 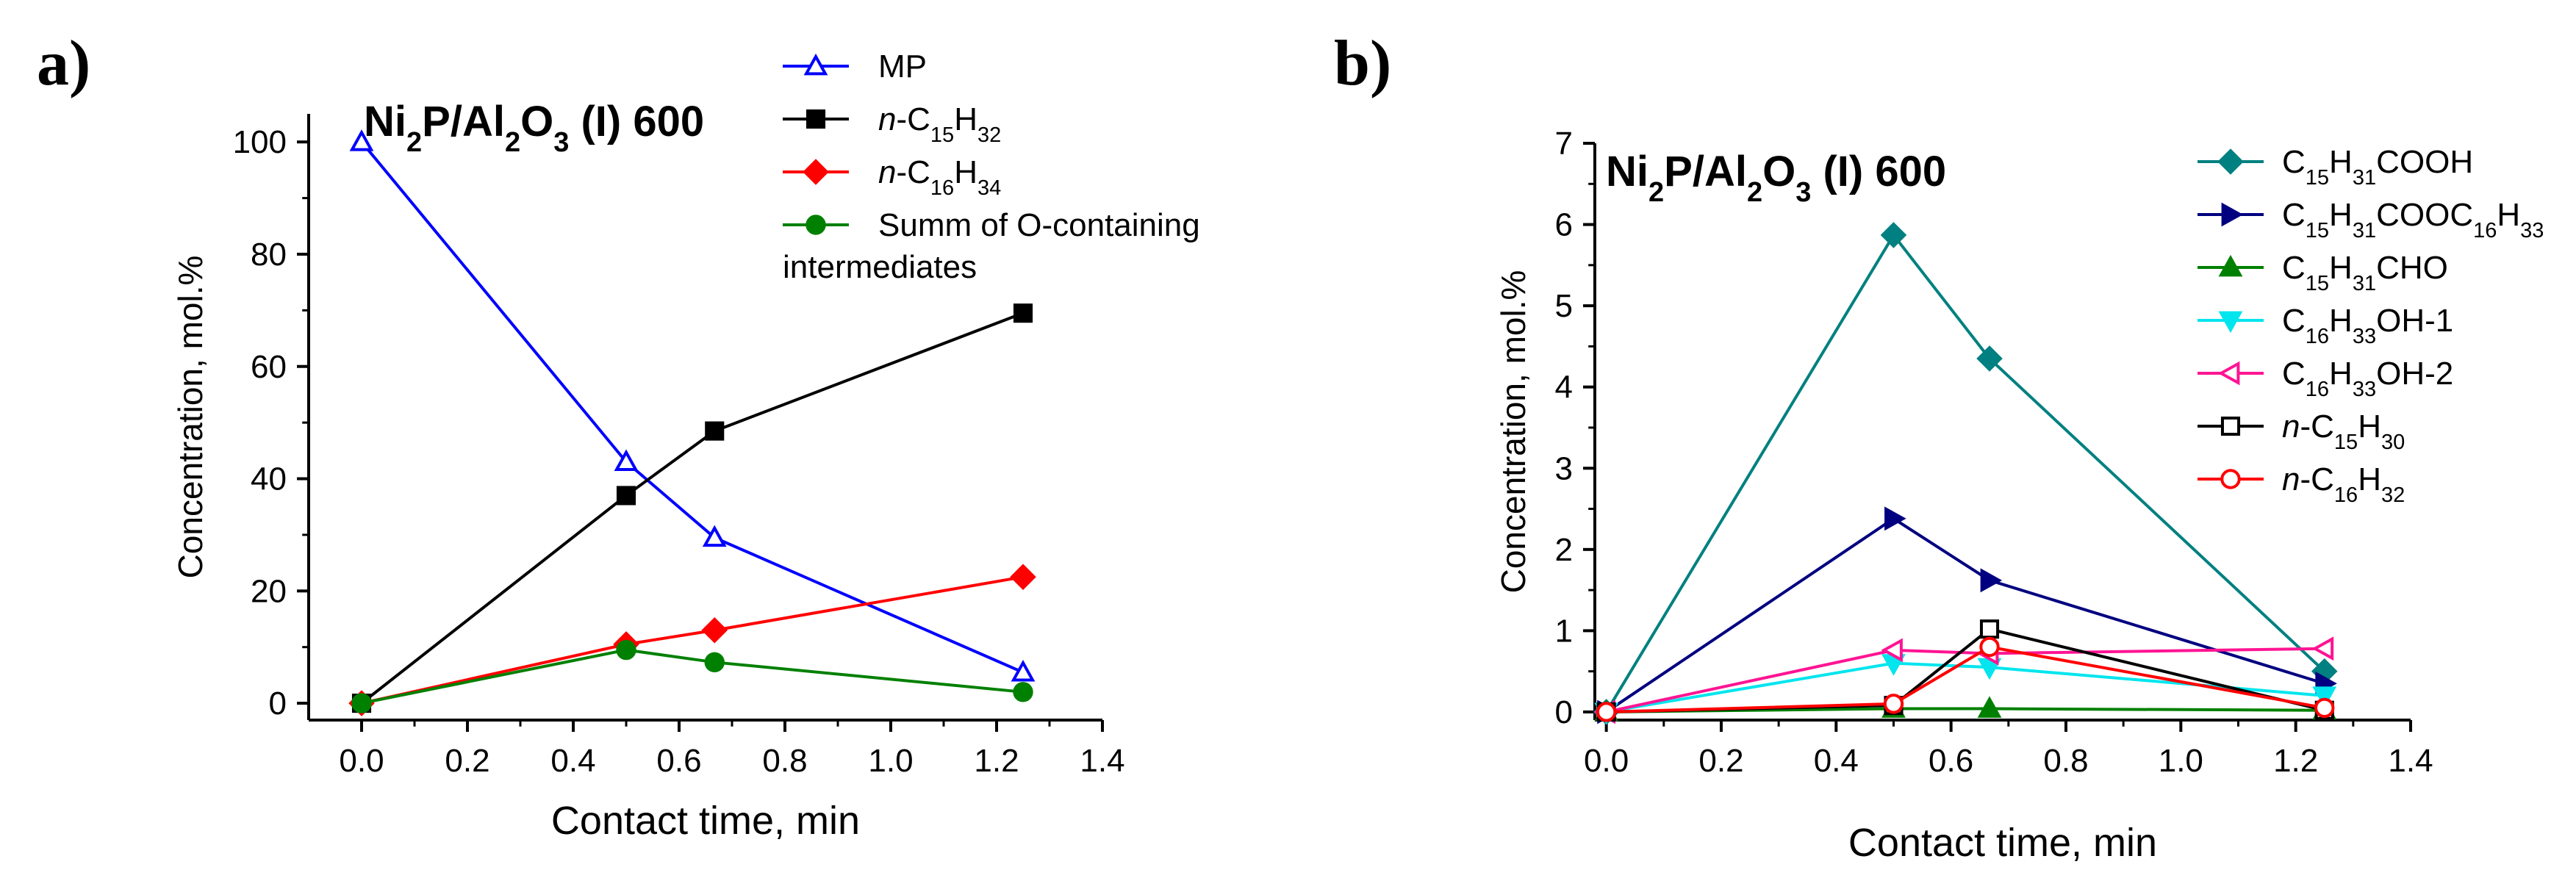 What do you see at coordinates (269, 591) in the screenshot?
I see `y-tick-label: 20` at bounding box center [269, 591].